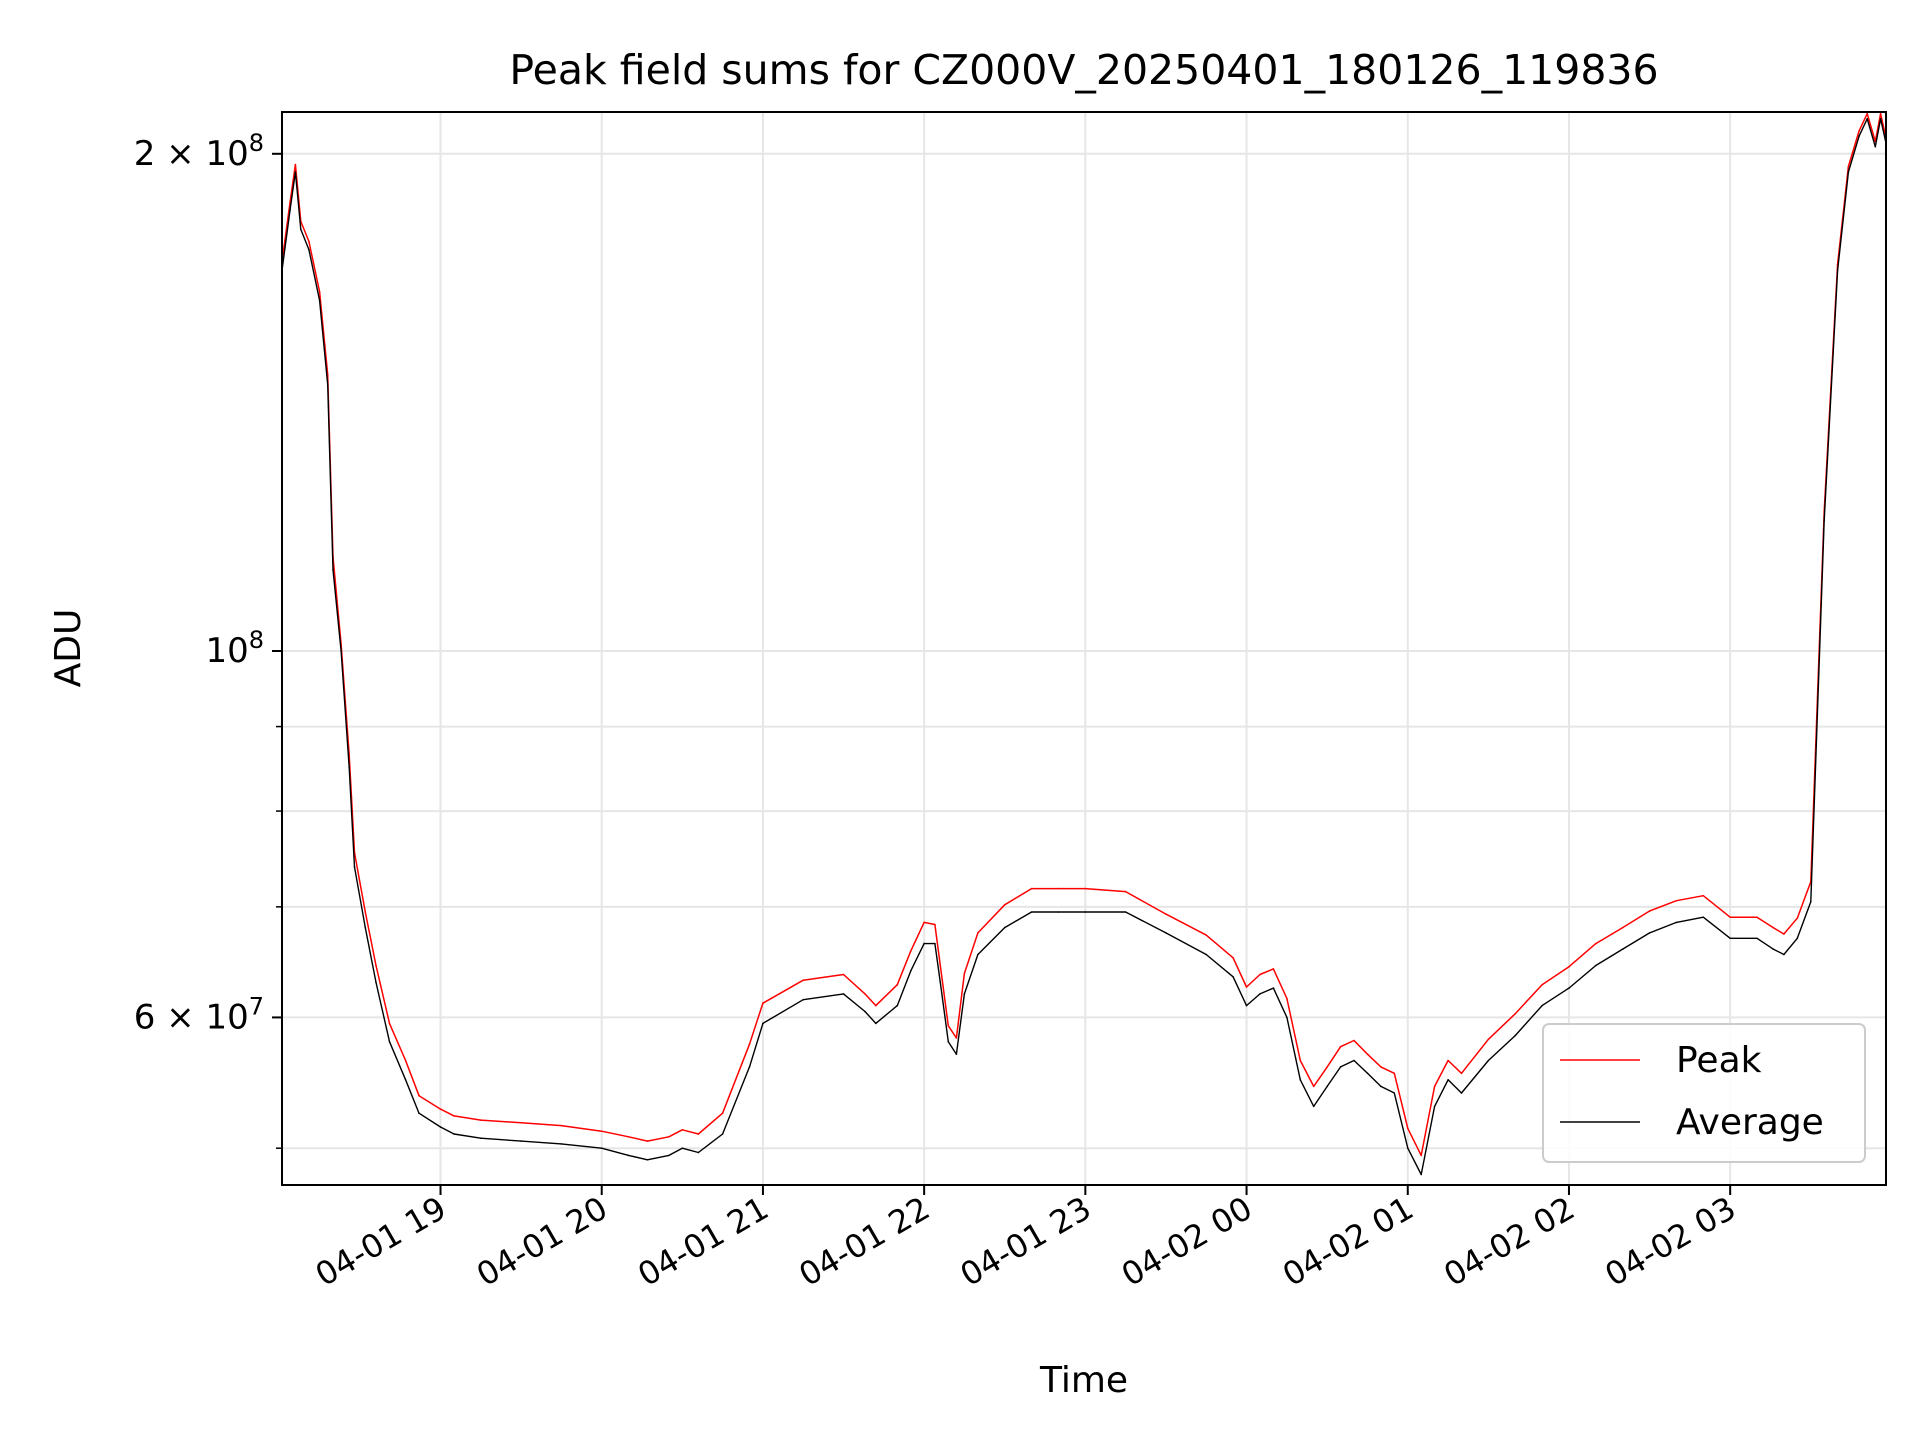 This screenshot has width=1920, height=1440. What do you see at coordinates (199, 151) in the screenshot?
I see `y-tick-label: 2 × 108` at bounding box center [199, 151].